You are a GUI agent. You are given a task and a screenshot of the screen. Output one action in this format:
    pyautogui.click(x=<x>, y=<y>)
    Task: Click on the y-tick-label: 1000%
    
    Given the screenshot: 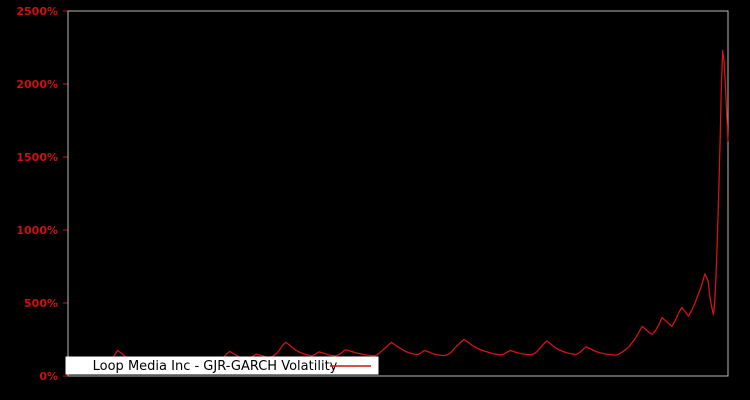 What is the action you would take?
    pyautogui.click(x=37, y=230)
    